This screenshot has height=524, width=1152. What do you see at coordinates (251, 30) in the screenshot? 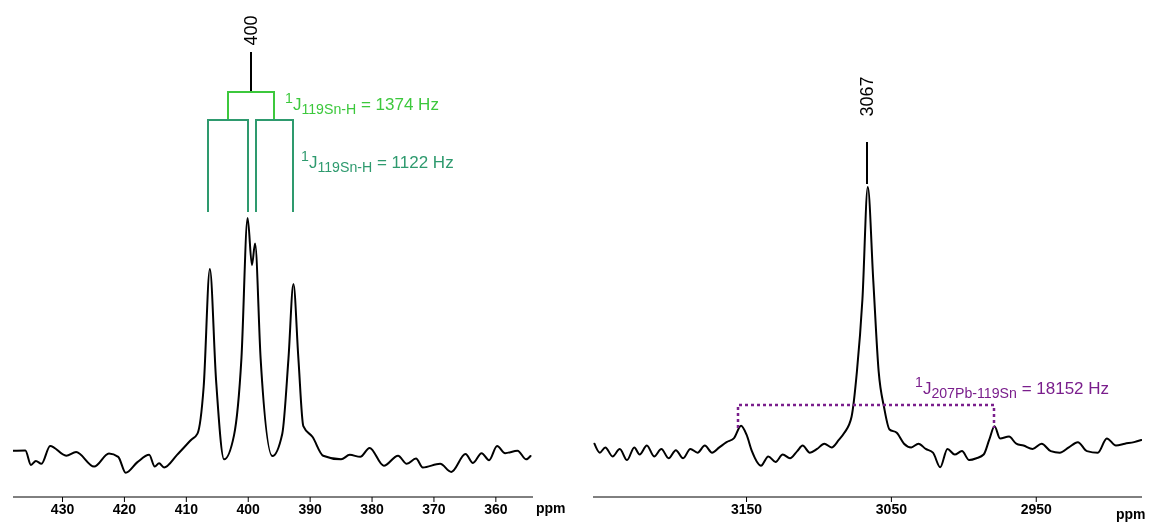
I see `text: 400` at bounding box center [251, 30].